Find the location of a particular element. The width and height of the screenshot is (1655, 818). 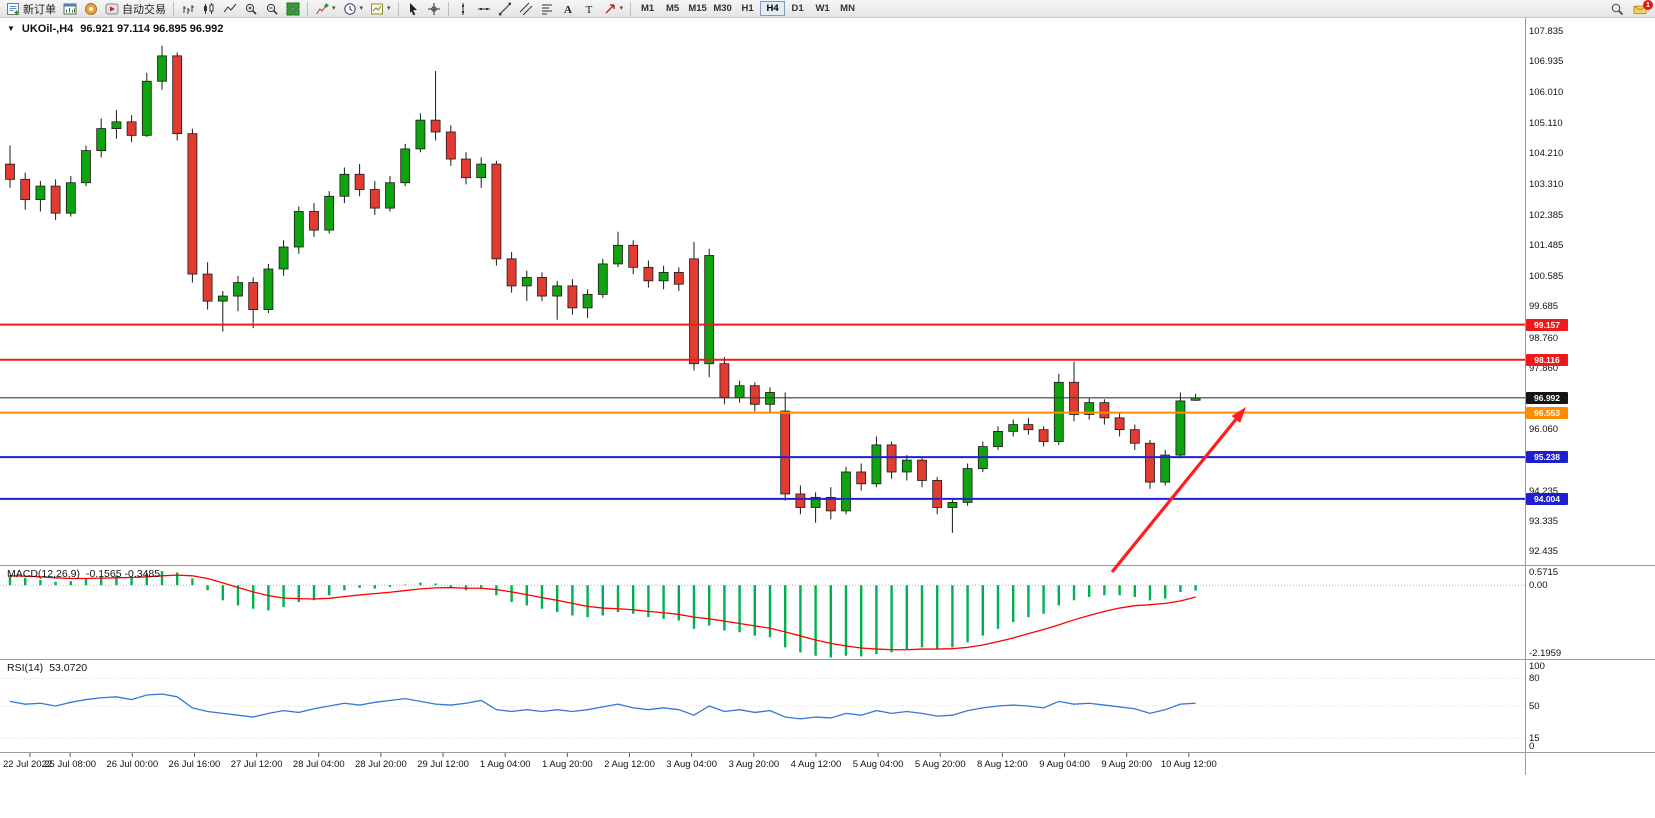

chart-ohlc: 96.921 97.114 96.895 96.992 is located at coordinates (152, 29).